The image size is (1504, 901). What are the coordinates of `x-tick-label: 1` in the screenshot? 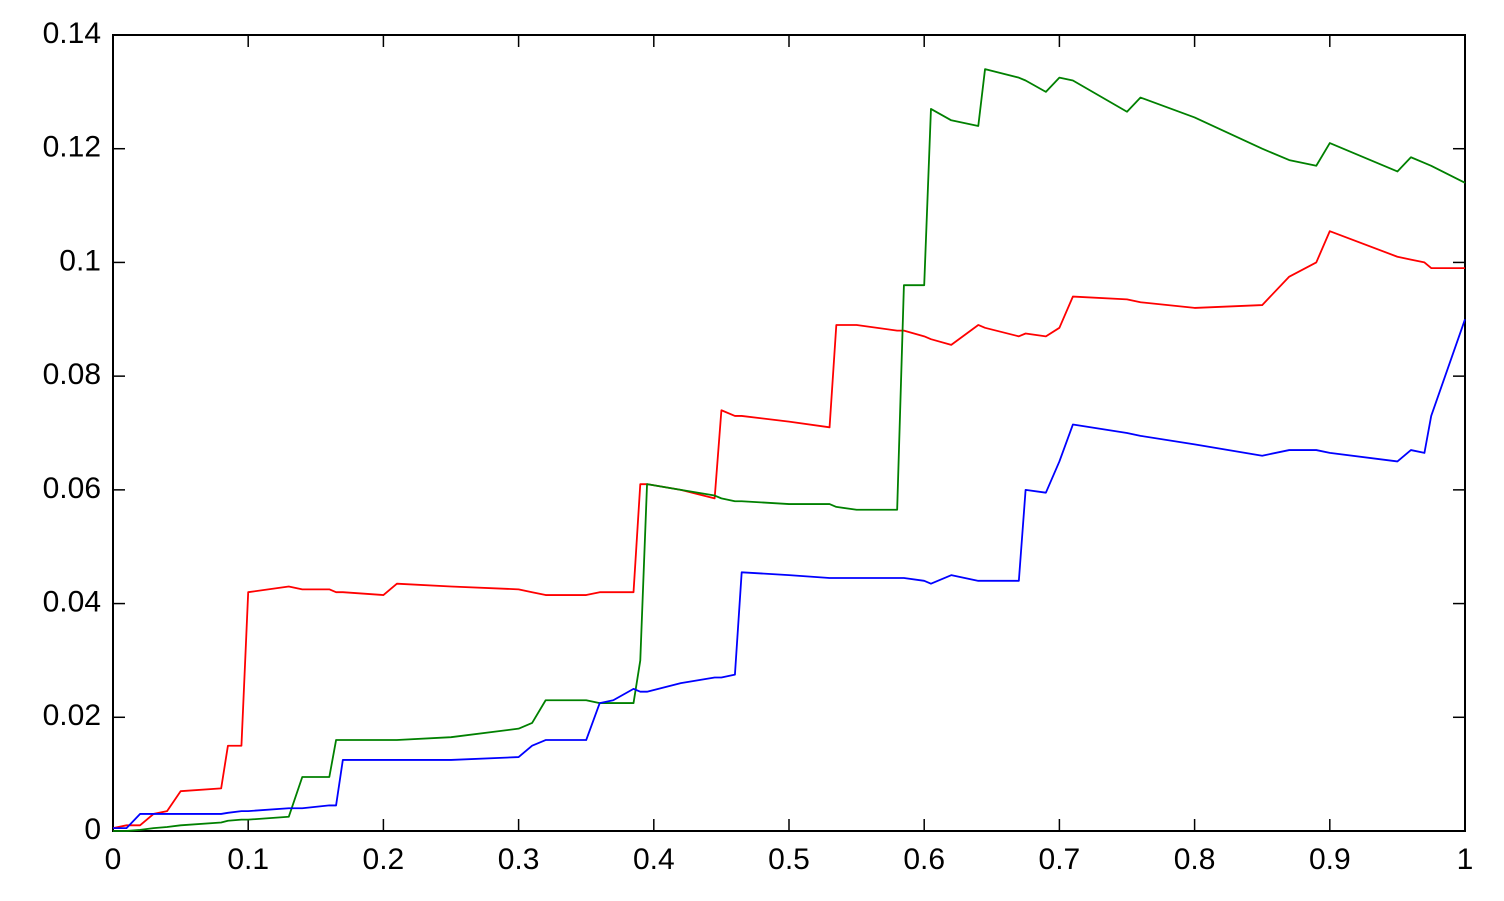 It's located at (1465, 859).